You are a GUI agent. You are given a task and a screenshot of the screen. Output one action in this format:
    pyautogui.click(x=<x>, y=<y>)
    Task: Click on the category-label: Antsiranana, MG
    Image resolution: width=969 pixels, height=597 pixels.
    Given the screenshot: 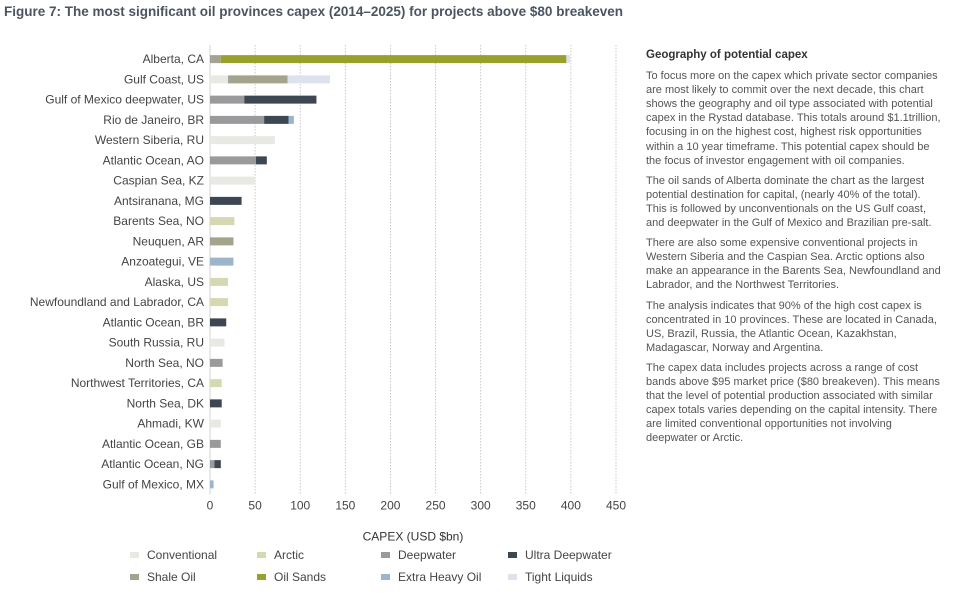 What is the action you would take?
    pyautogui.click(x=159, y=201)
    